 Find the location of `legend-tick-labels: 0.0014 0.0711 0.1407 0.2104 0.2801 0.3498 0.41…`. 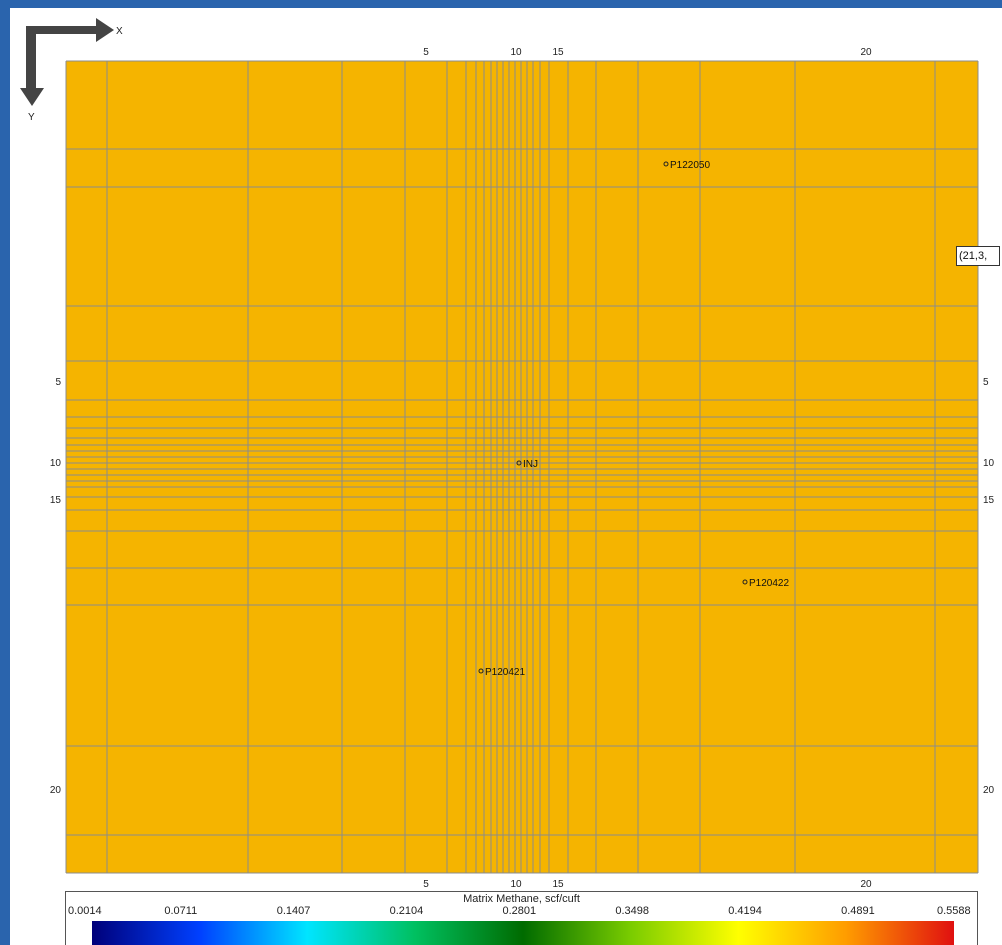

legend-tick-labels: 0.0014 0.0711 0.1407 0.2104 0.2801 0.3498 0.41… is located at coordinates (521, 912).